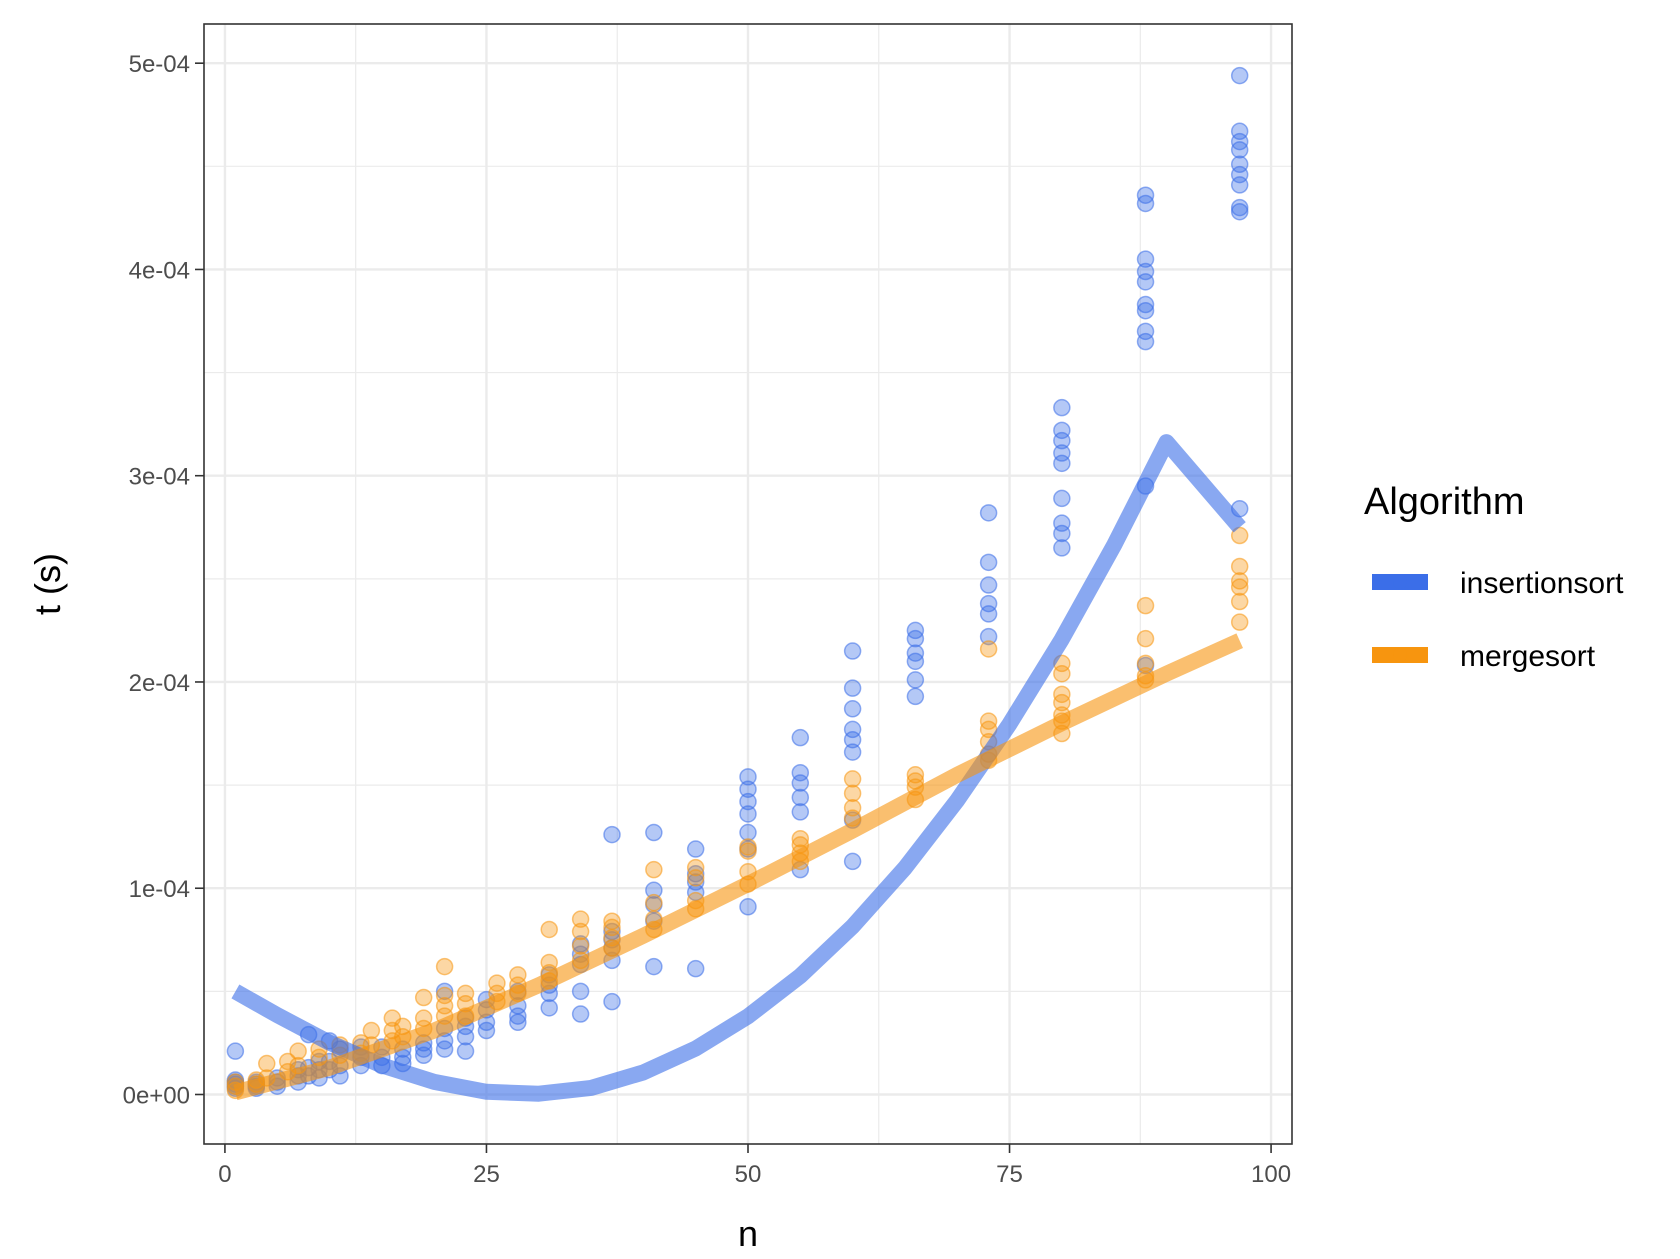 The image size is (1680, 1259). I want to click on y-tick-label: 4e-04, so click(159, 270).